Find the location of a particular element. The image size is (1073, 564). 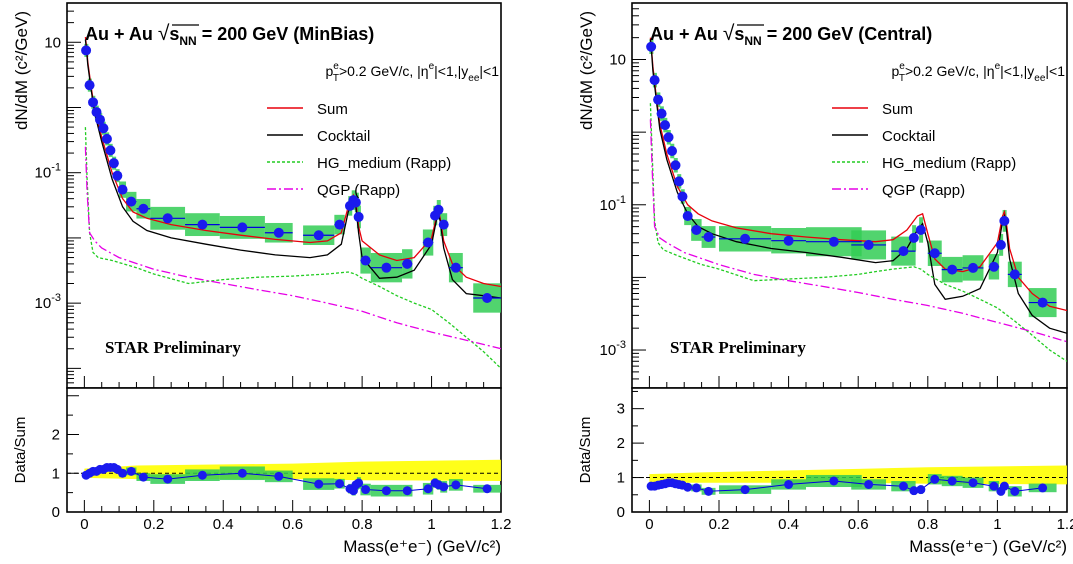

x-tick-label: 0.6 is located at coordinates (292, 524).